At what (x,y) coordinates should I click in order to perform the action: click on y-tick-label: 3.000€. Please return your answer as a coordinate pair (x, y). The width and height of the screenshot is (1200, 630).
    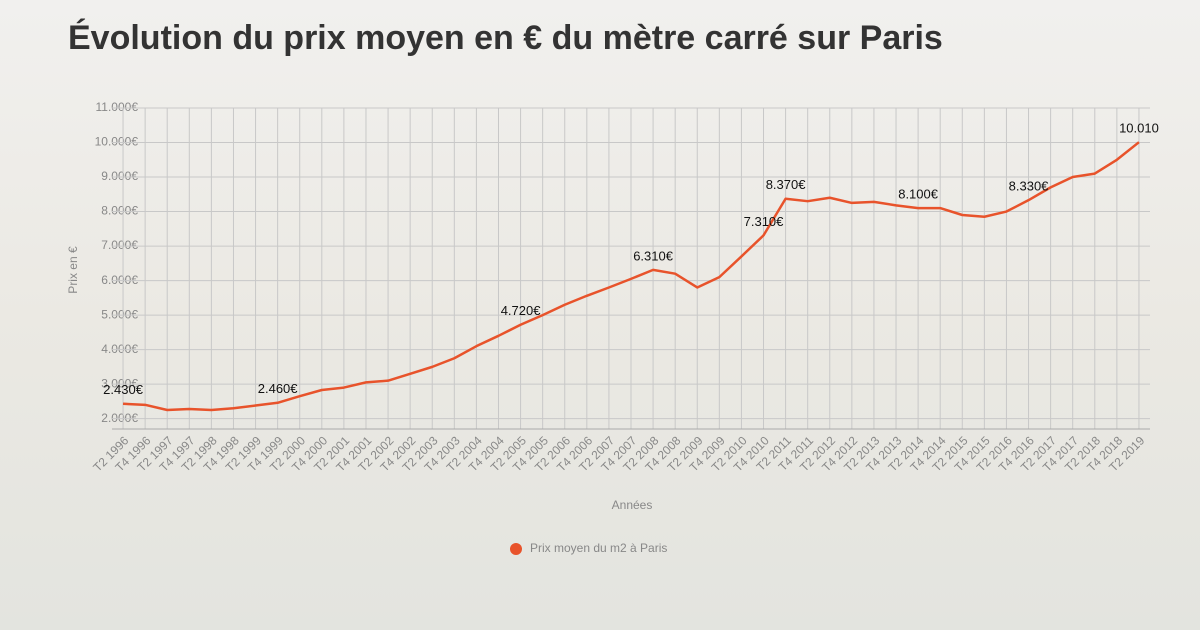
    Looking at the image, I should click on (119, 383).